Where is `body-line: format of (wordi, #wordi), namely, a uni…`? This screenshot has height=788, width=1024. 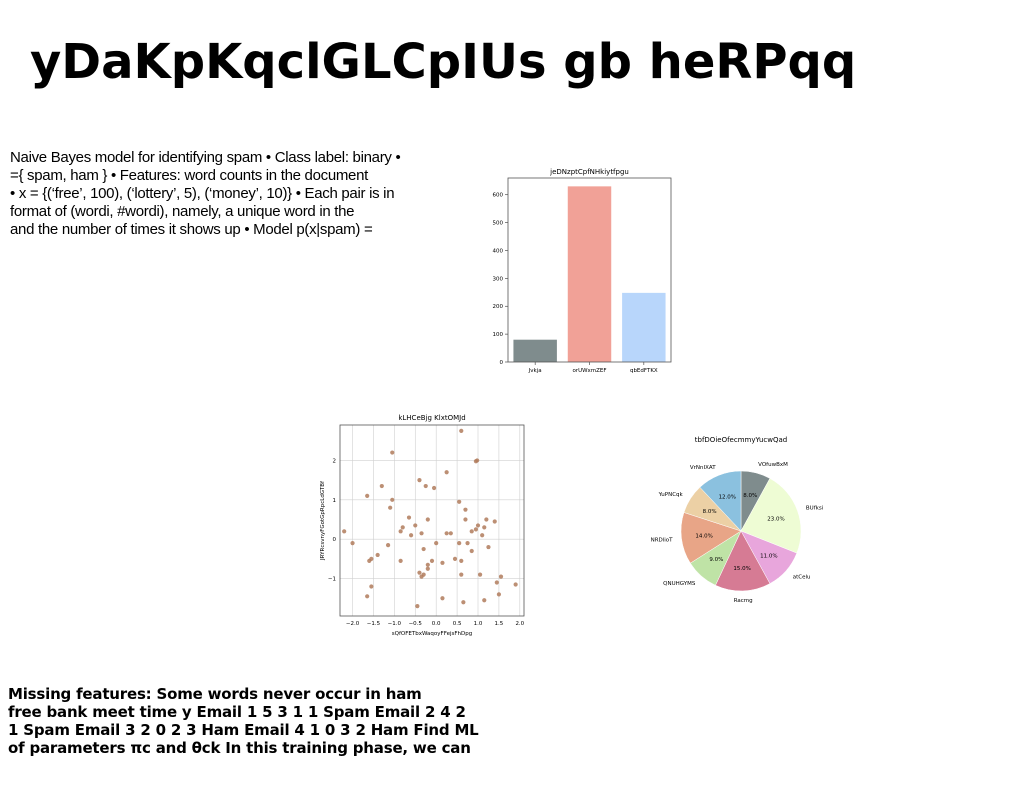
body-line: format of (wordi, #wordi), namely, a uni… is located at coordinates (182, 211).